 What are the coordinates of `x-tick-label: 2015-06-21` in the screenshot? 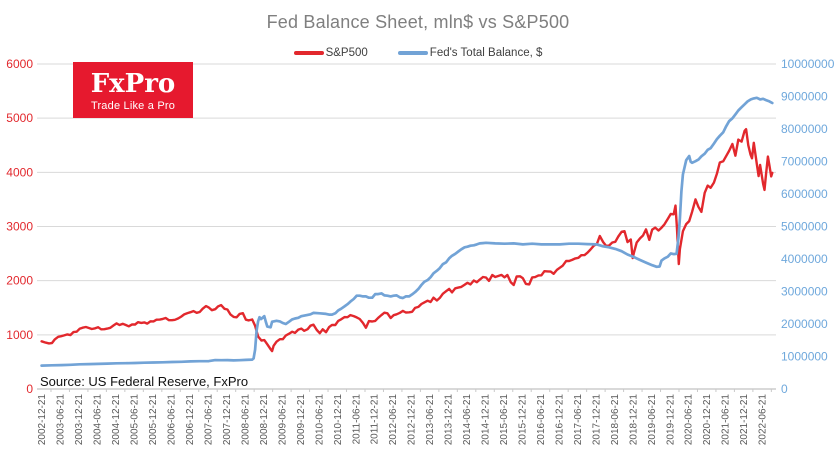 It's located at (504, 420).